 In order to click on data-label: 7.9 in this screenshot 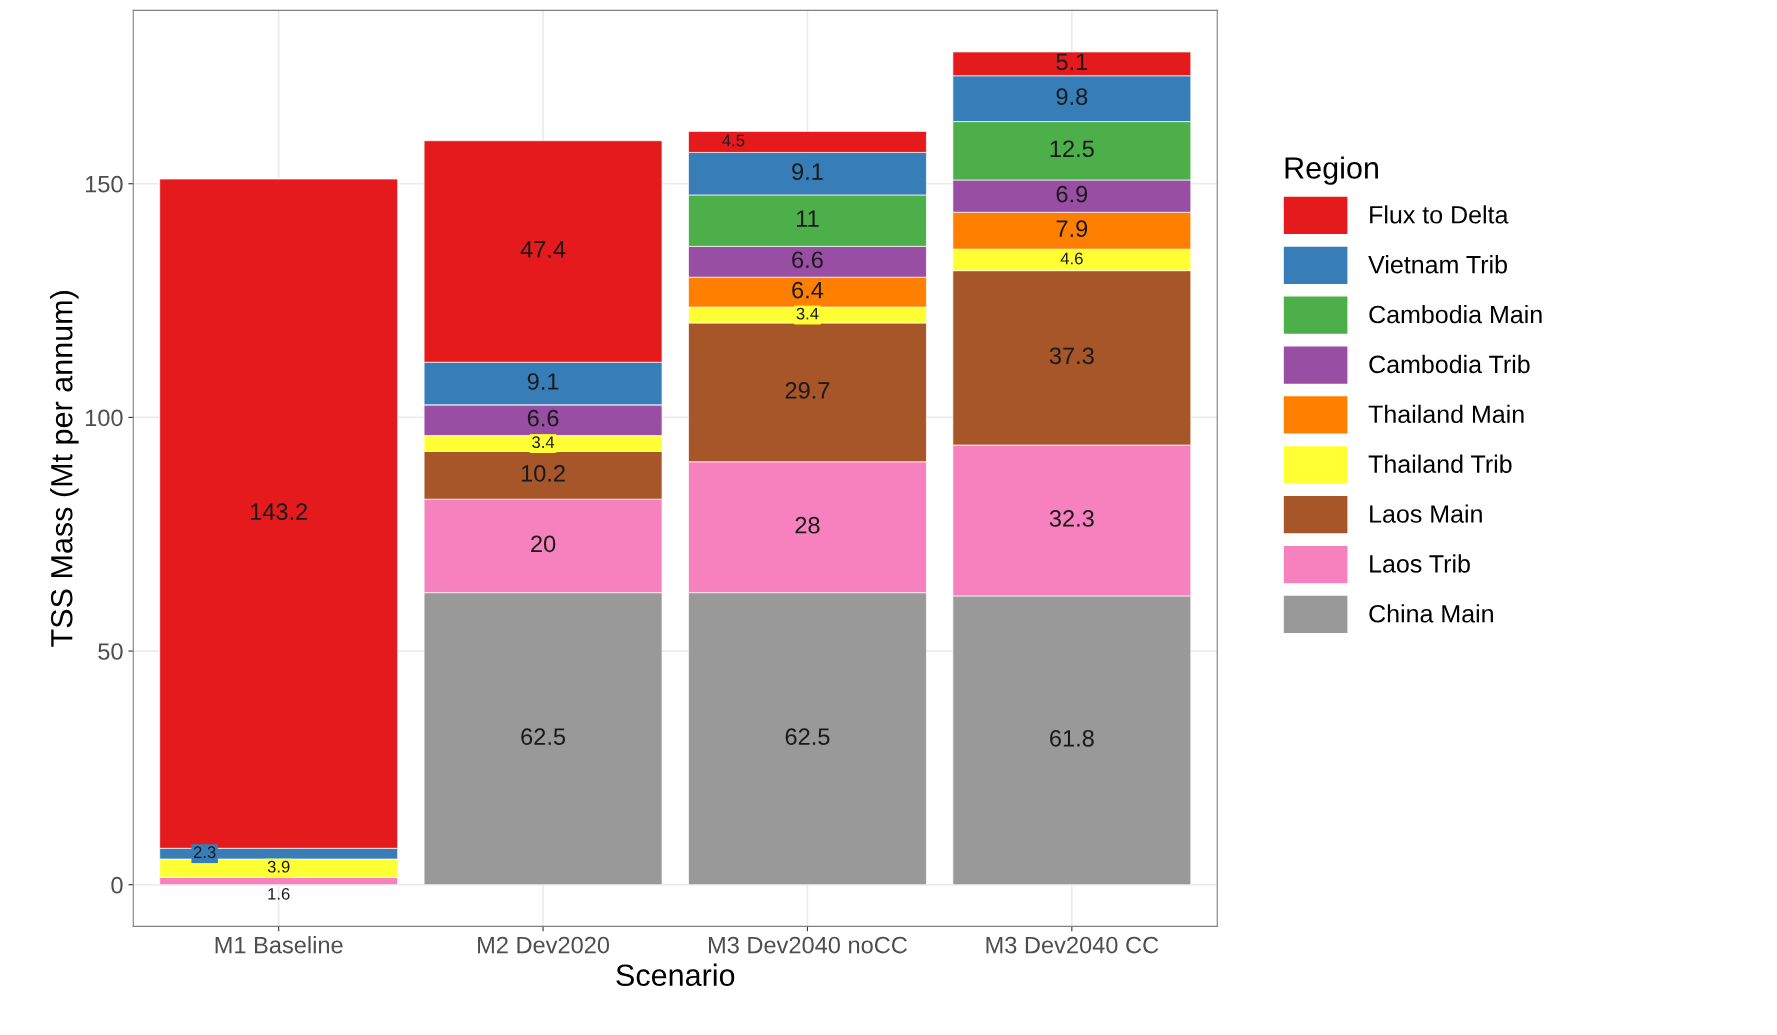, I will do `click(1072, 229)`.